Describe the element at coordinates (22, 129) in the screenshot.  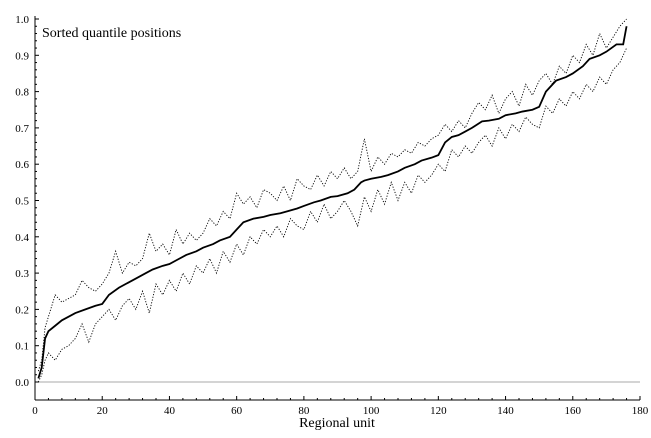
I see `y-tick-label: 0.7` at that location.